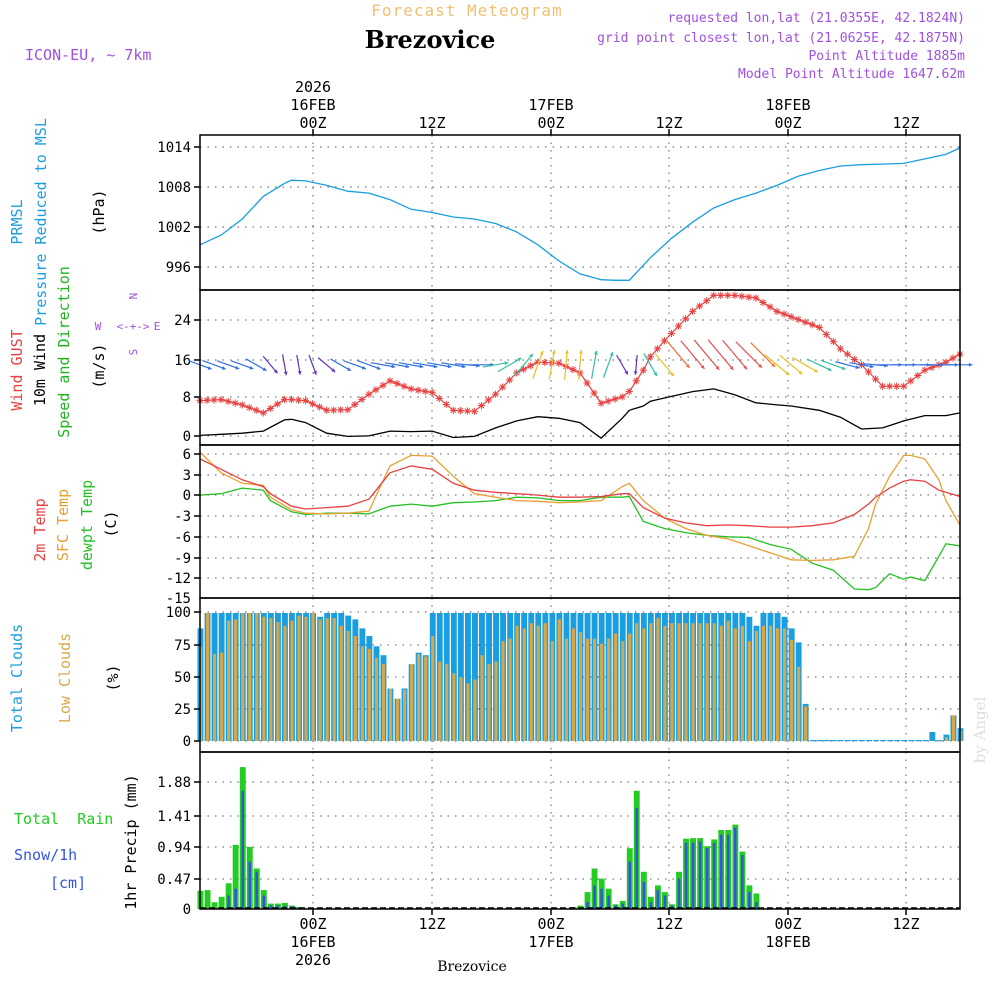 This screenshot has height=1000, width=1000. I want to click on model-label: ICON-EU, ~ 7km, so click(88, 55).